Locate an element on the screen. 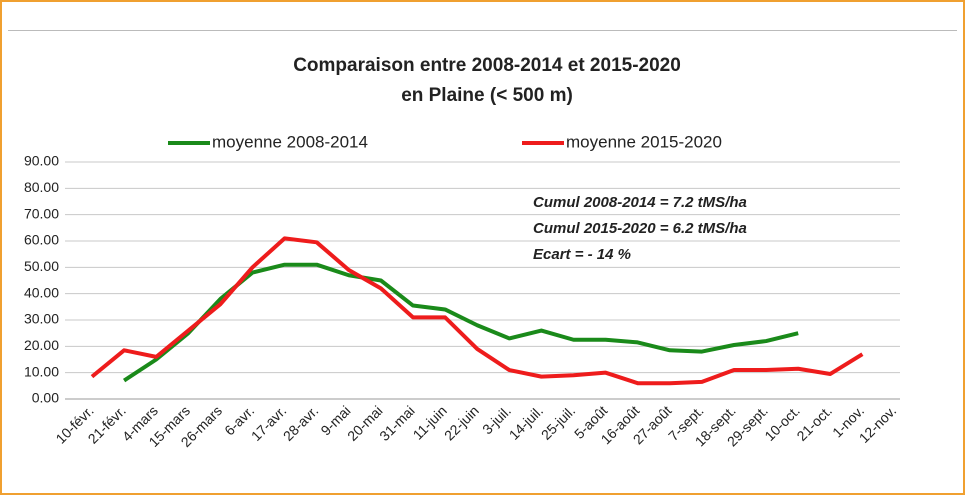 This screenshot has height=495, width=965. x-tick-label: 11-juin is located at coordinates (430, 422).